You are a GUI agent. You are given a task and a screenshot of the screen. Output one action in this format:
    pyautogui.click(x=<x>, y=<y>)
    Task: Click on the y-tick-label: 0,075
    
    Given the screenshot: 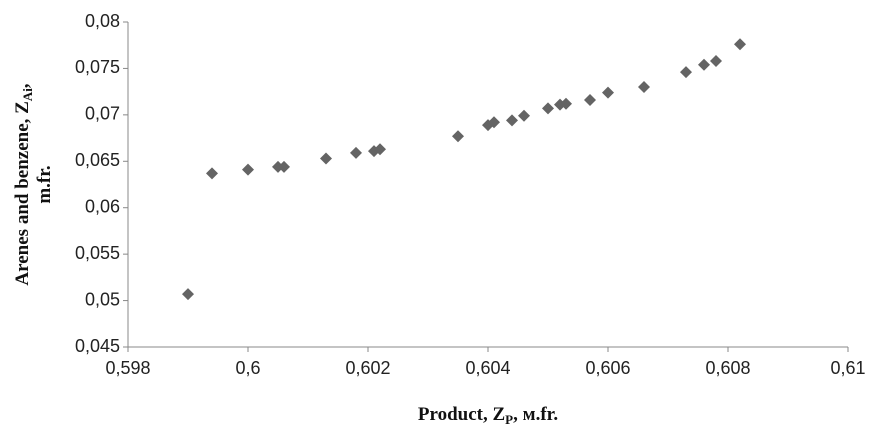 What is the action you would take?
    pyautogui.click(x=97, y=67)
    